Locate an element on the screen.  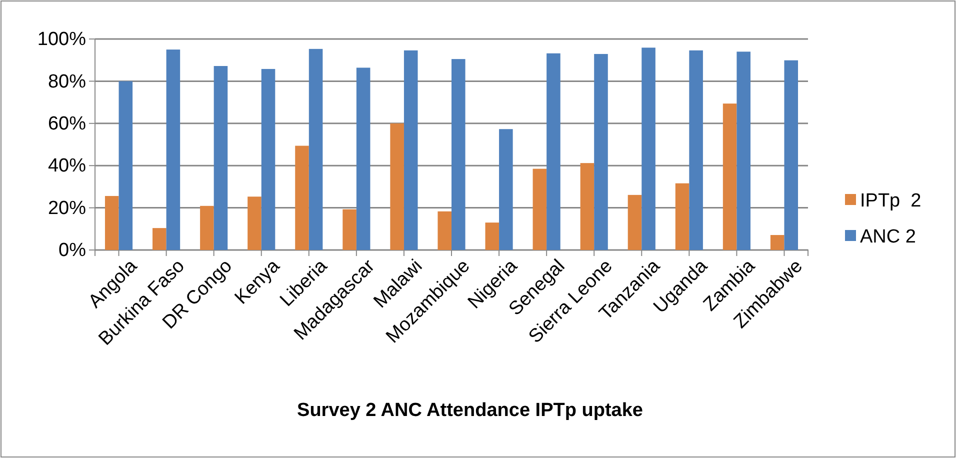
y-tick-label: 0% is located at coordinates (72, 251).